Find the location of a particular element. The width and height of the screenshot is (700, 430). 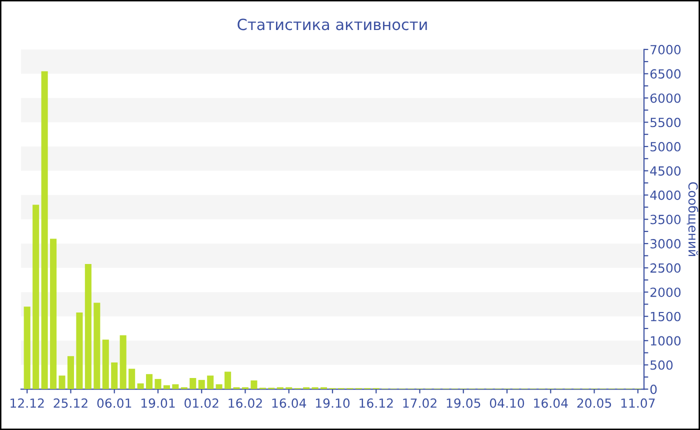

x-tick-label: 17.02 is located at coordinates (419, 403).